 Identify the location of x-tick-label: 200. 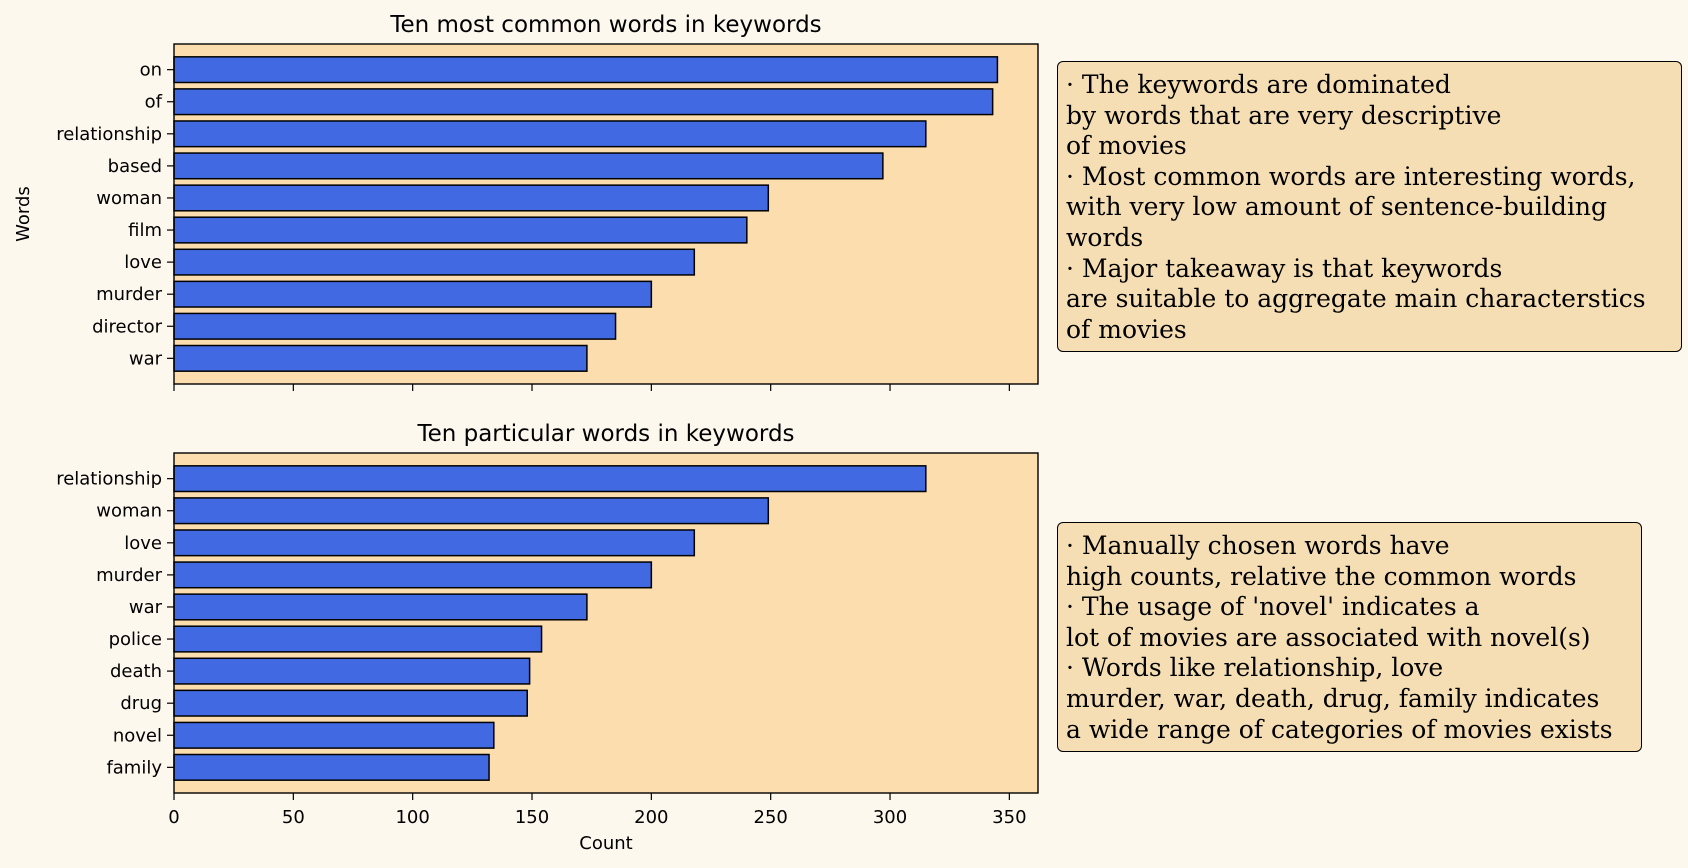
(651, 817).